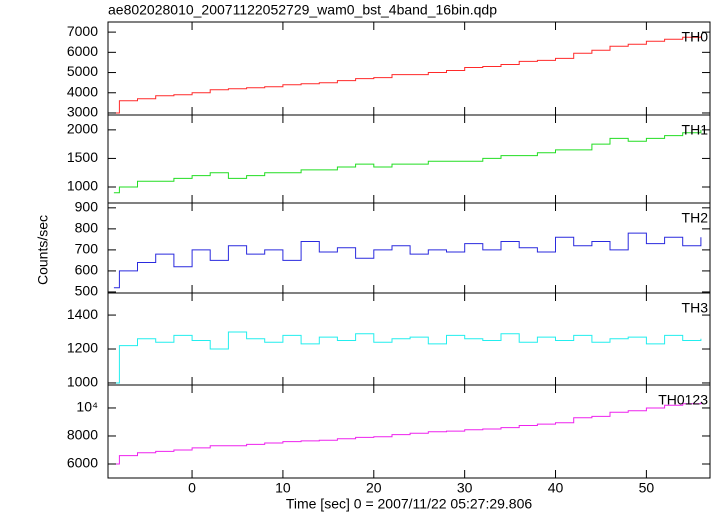 The image size is (717, 516). I want to click on y-tick-label: 600, so click(87, 270).